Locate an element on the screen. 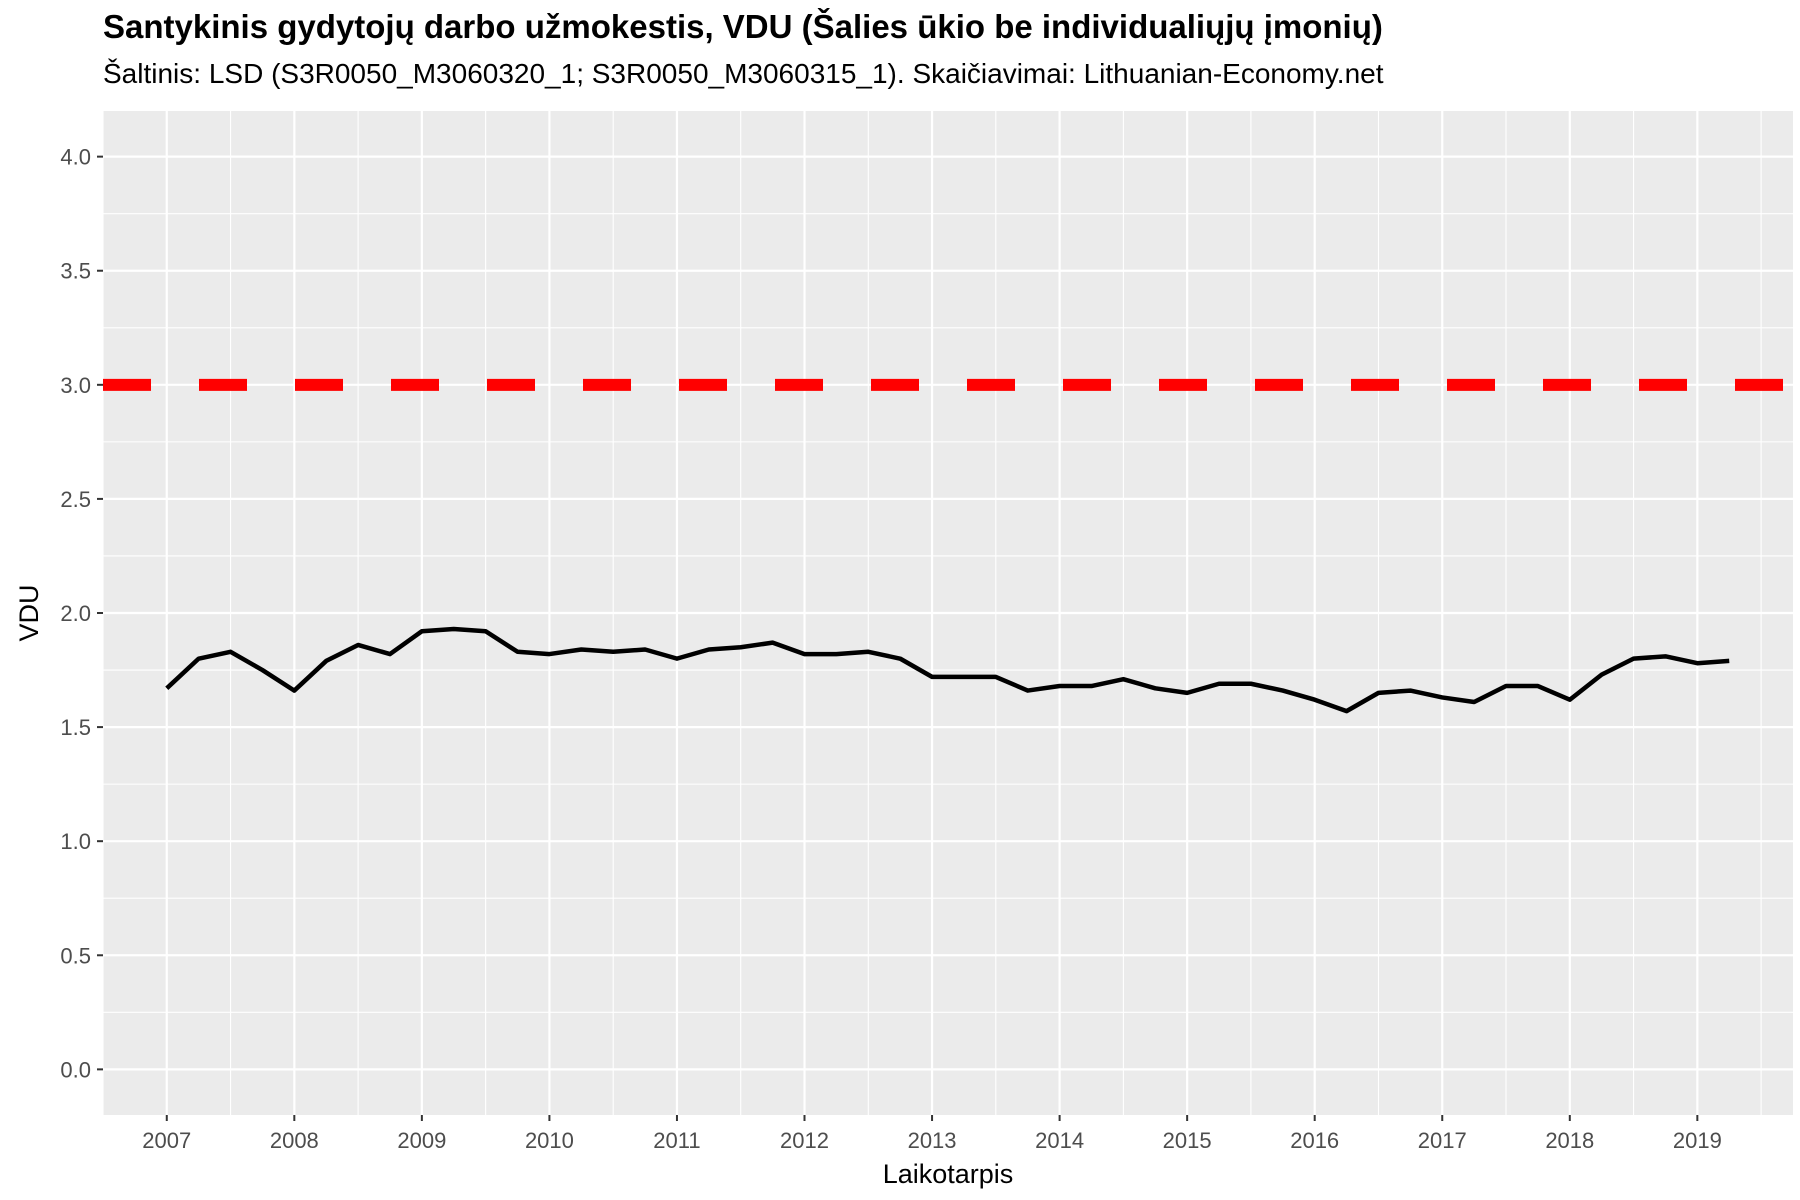  x-tick-label: 2016 is located at coordinates (1314, 1140).